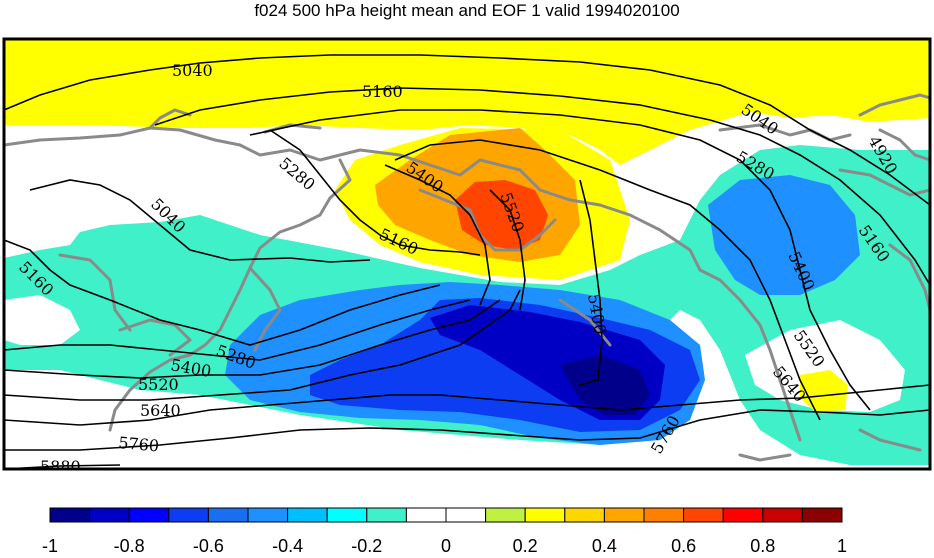  What do you see at coordinates (158, 384) in the screenshot?
I see `contour-label: 5520` at bounding box center [158, 384].